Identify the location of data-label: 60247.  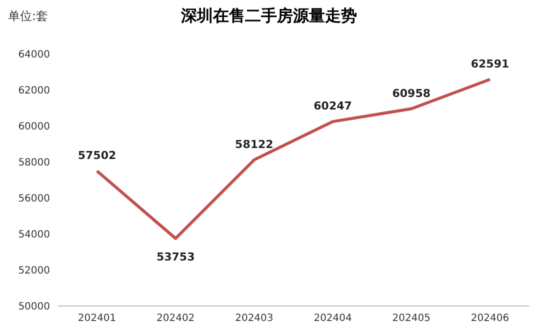
(333, 106).